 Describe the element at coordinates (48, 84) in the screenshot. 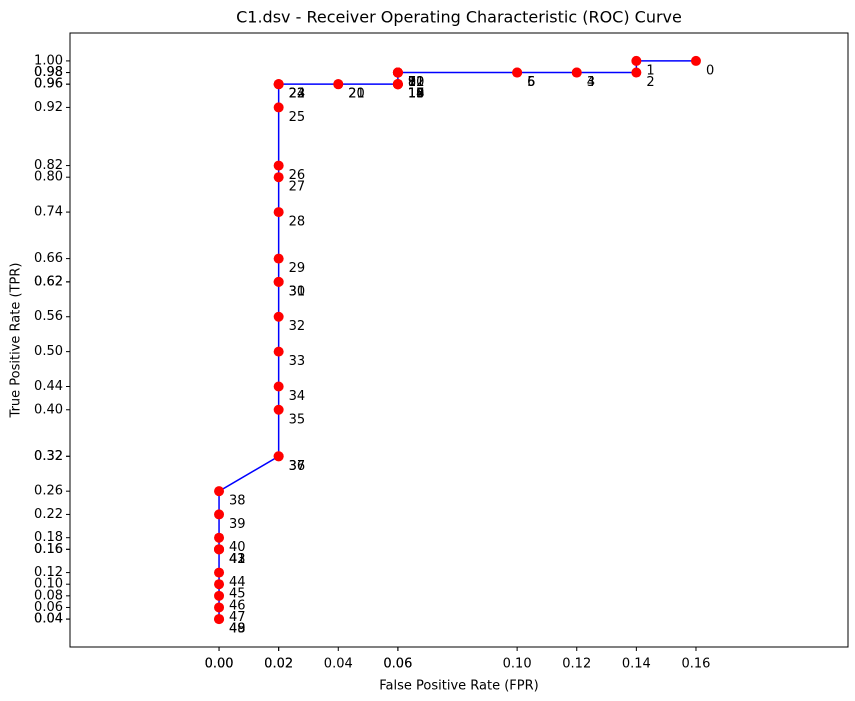

I see `y-tick-label: 0.96` at that location.